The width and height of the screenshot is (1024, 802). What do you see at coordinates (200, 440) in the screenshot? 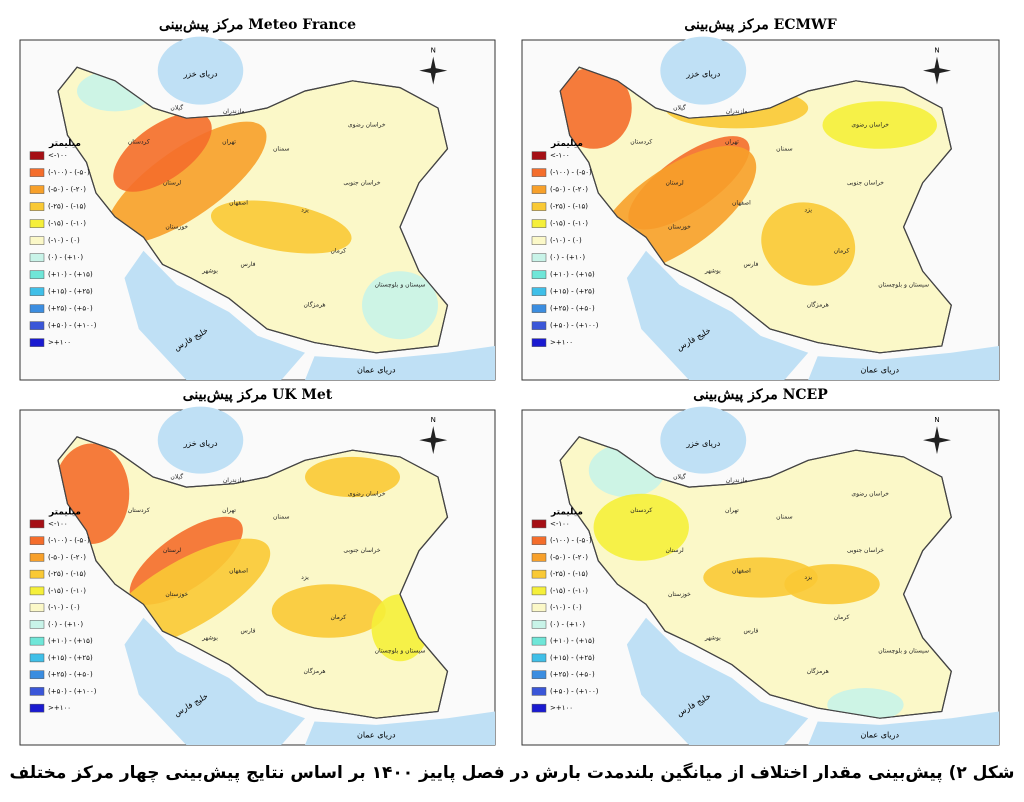
I see `caspian-sea` at bounding box center [200, 440].